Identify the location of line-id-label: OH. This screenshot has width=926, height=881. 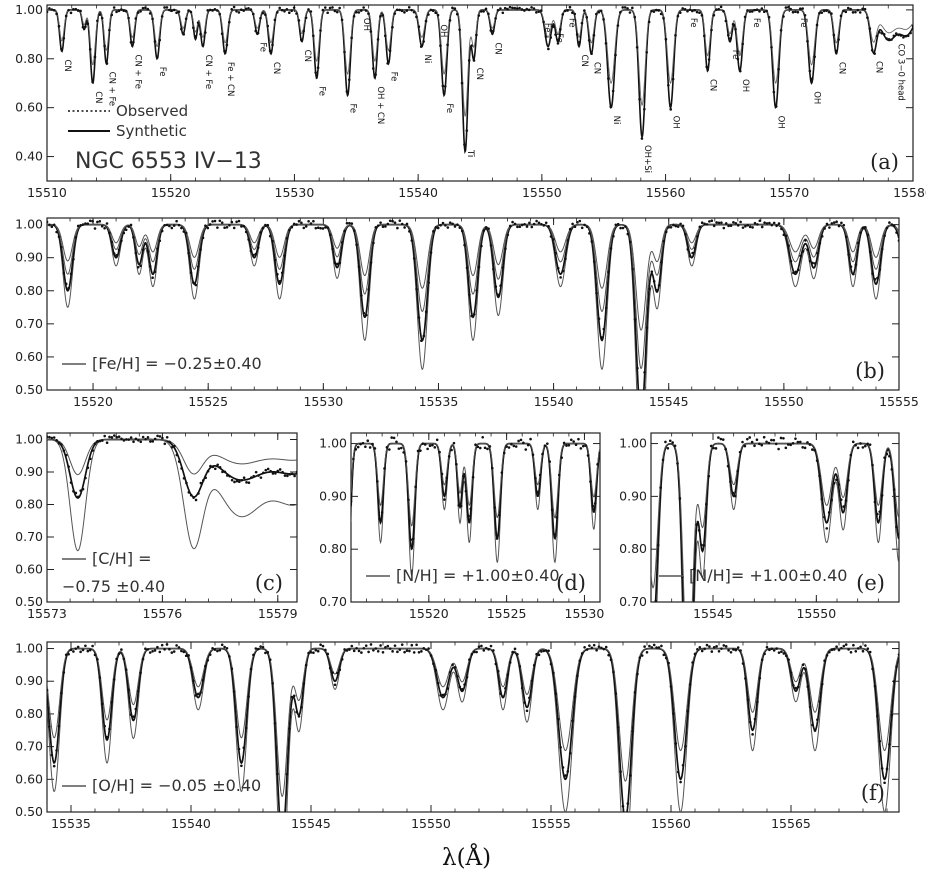
(781, 122).